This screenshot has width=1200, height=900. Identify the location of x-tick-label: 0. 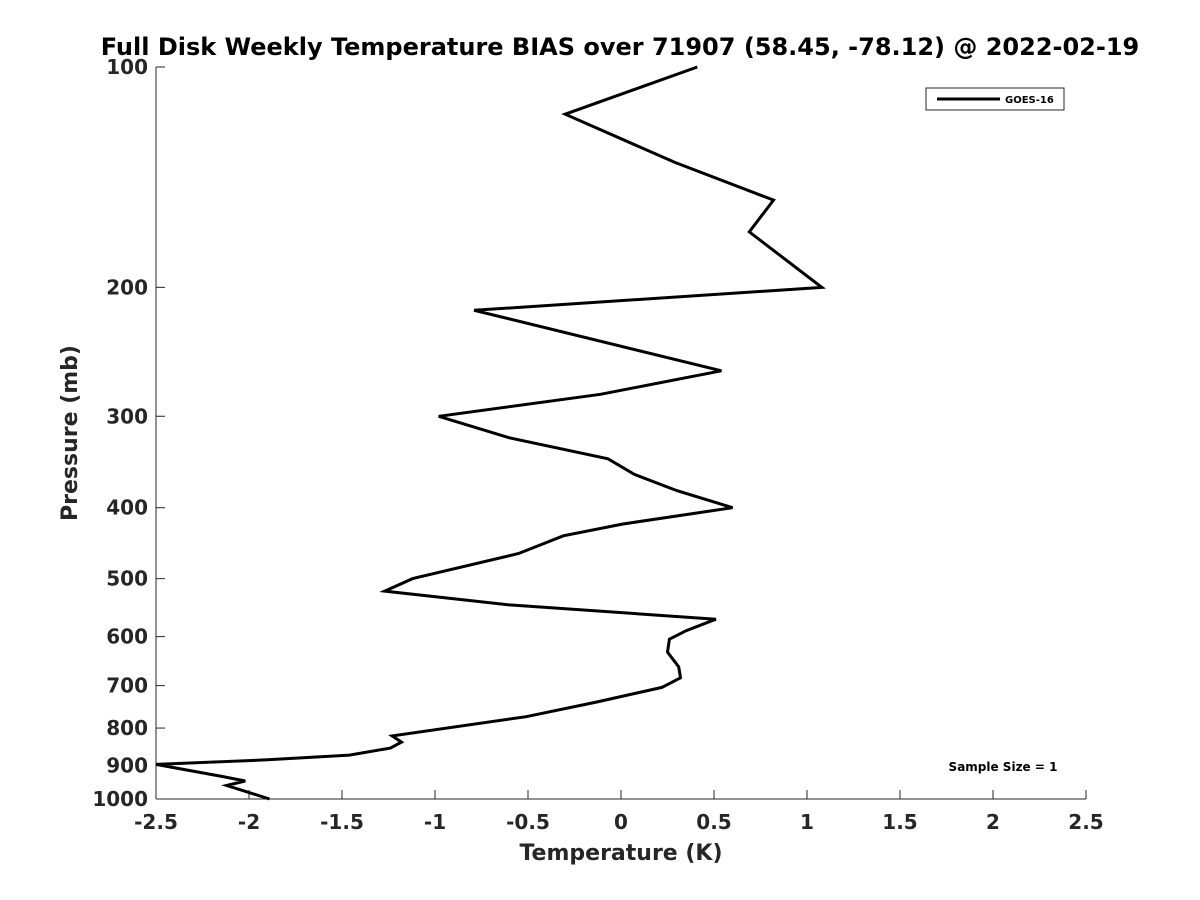
(621, 822).